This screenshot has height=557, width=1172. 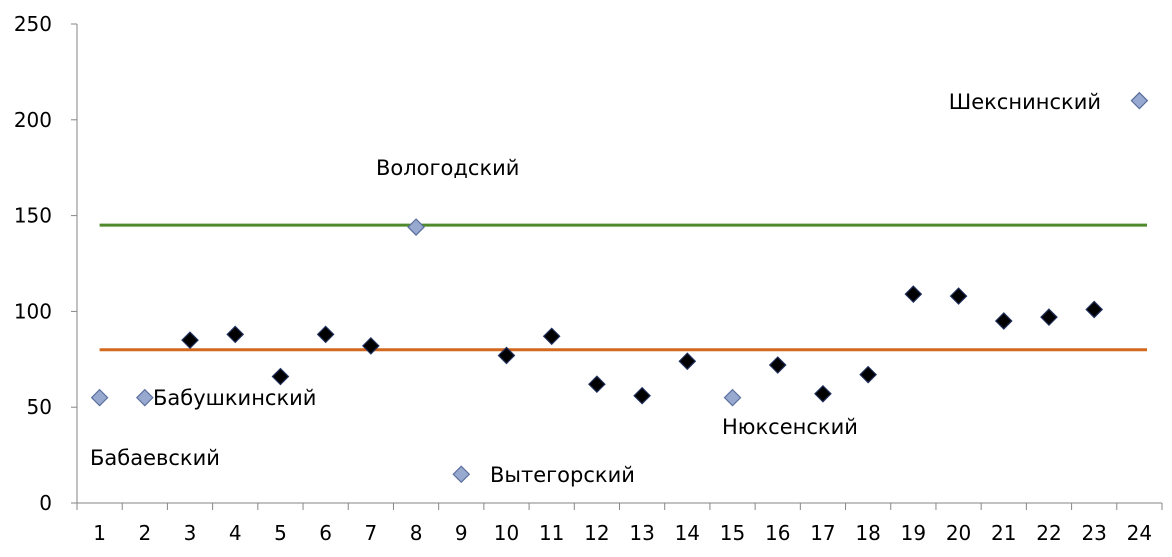 What do you see at coordinates (1025, 102) in the screenshot?
I see `point-label: Шекснинский` at bounding box center [1025, 102].